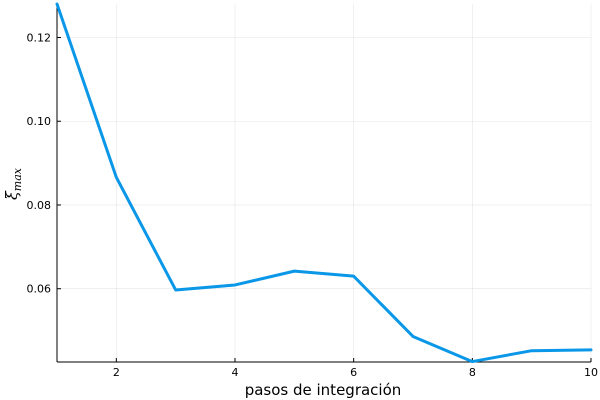 This screenshot has width=600, height=400. Describe the element at coordinates (17, 179) in the screenshot. I see `y-axis-title-sub: max` at that location.